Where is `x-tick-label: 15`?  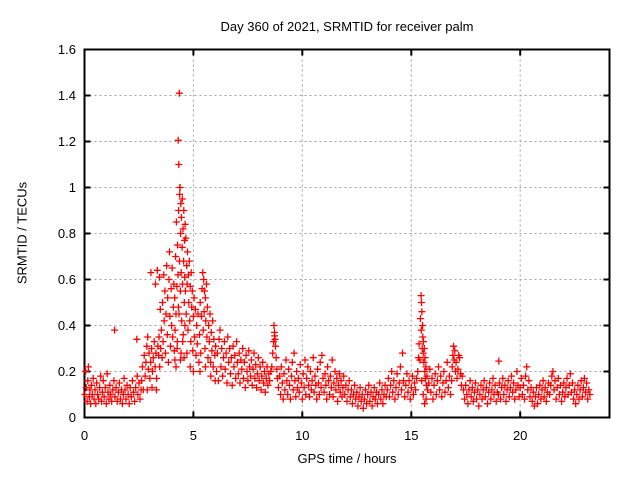
x-tick-label: 15 is located at coordinates (411, 435).